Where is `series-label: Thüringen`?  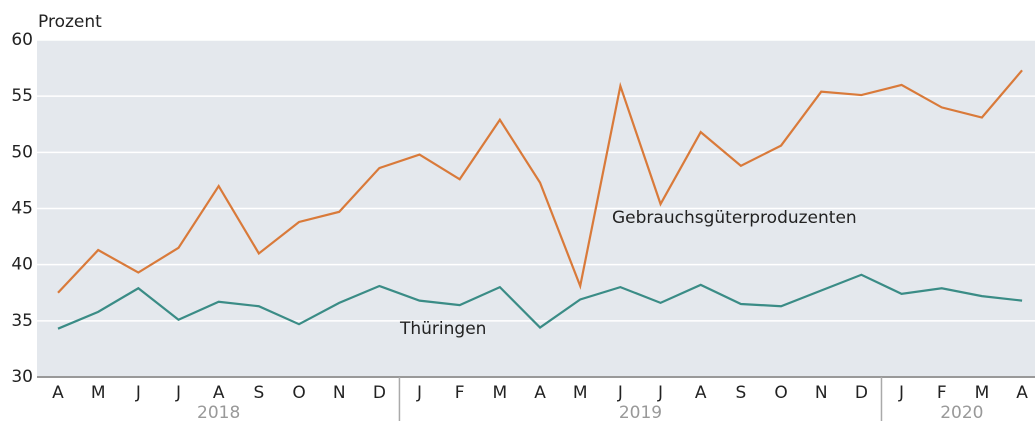
series-label: Thüringen is located at coordinates (442, 329).